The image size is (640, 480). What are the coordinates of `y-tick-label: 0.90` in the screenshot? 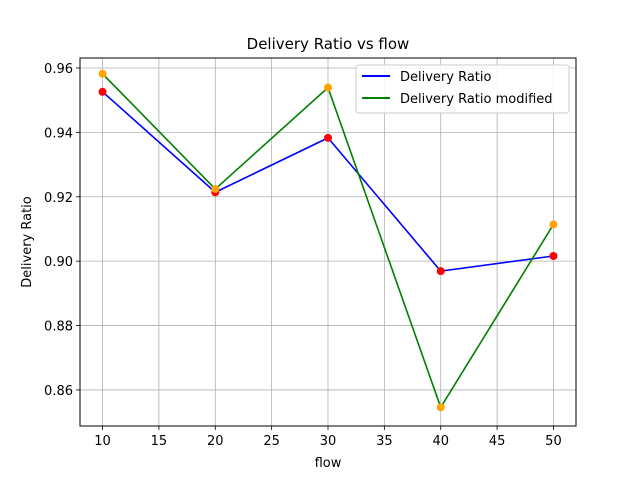 It's located at (58, 262).